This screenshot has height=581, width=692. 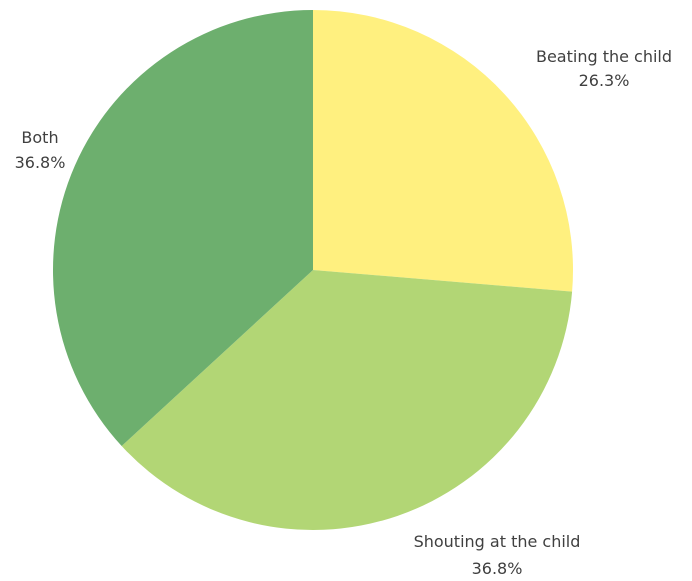 What do you see at coordinates (497, 541) in the screenshot?
I see `slice-label-name: Shouting at the child` at bounding box center [497, 541].